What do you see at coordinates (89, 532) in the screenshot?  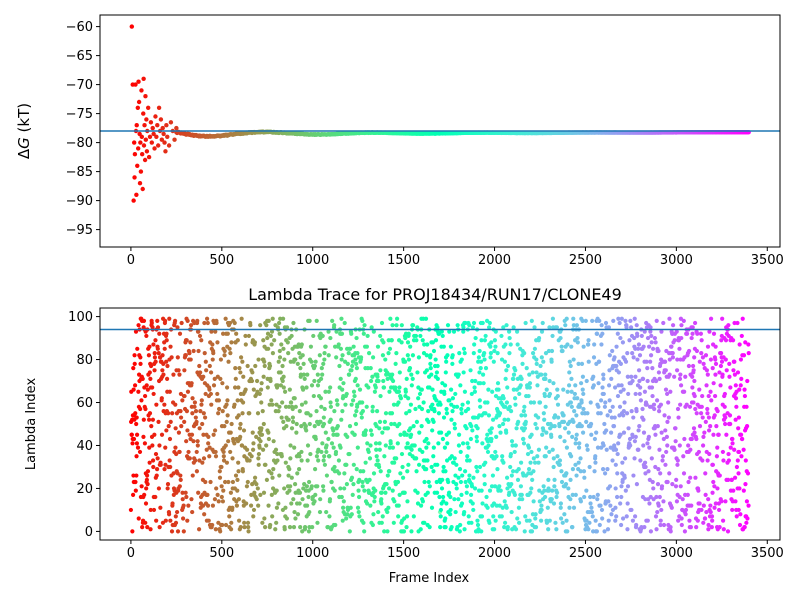 I see `lambda-trace-y-tick-label: 0` at bounding box center [89, 532].